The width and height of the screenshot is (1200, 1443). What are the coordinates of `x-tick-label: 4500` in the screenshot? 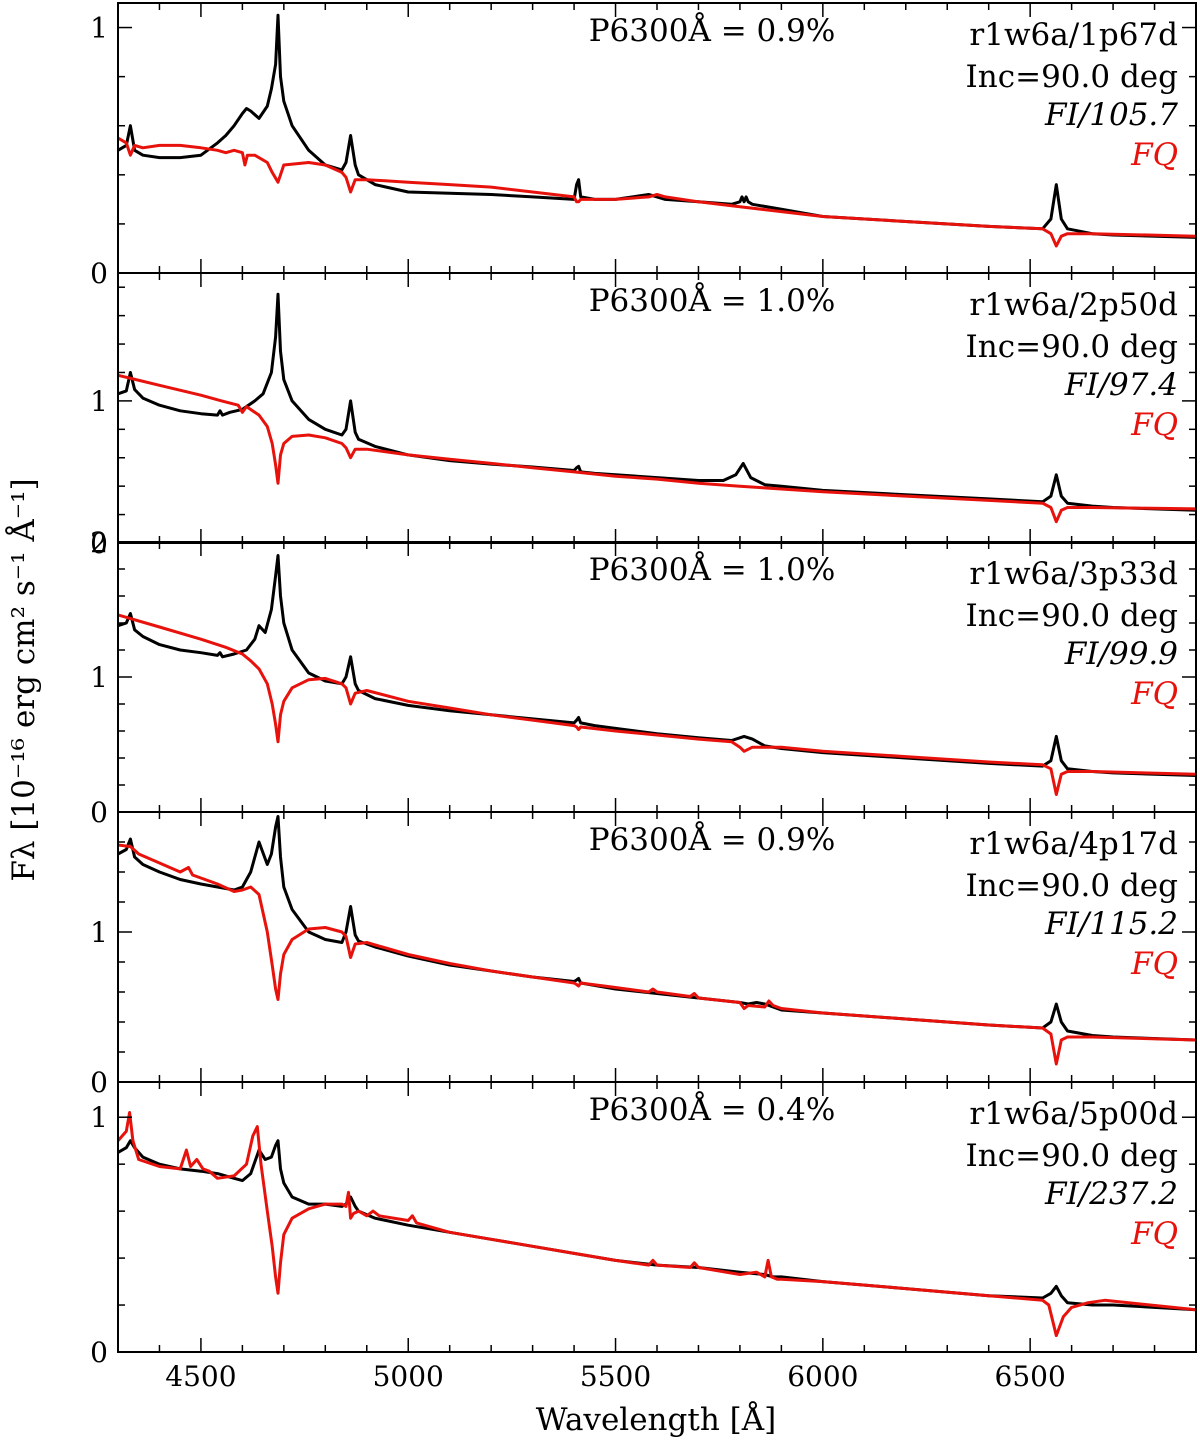 It's located at (200, 1376).